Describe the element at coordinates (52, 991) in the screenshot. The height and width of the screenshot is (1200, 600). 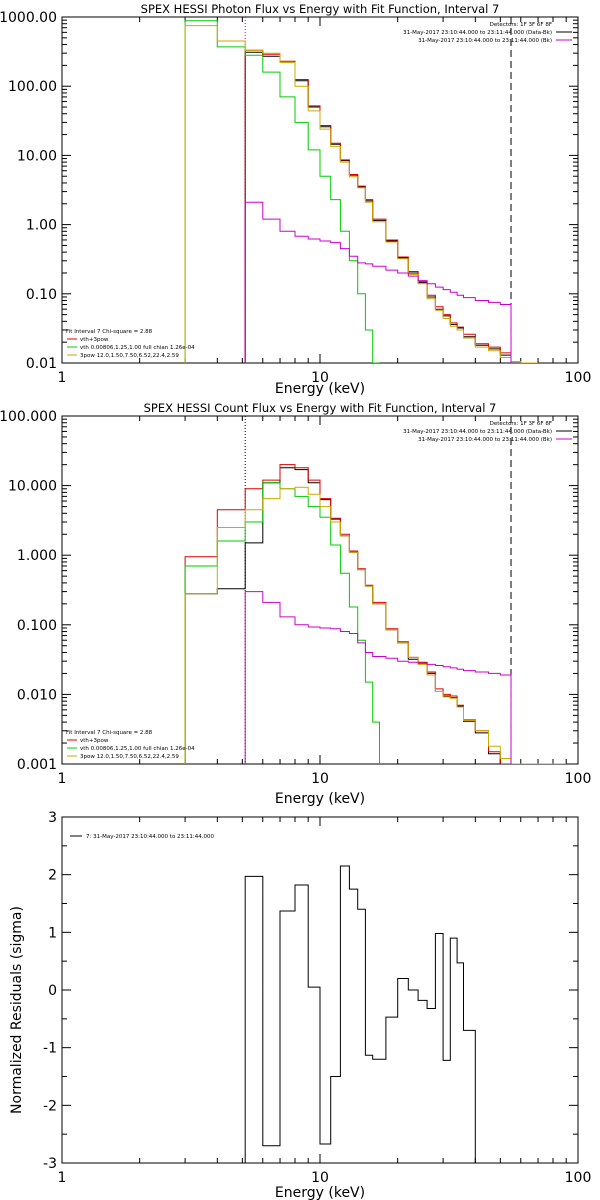
I see `residuals-y-tick-label: 0` at that location.